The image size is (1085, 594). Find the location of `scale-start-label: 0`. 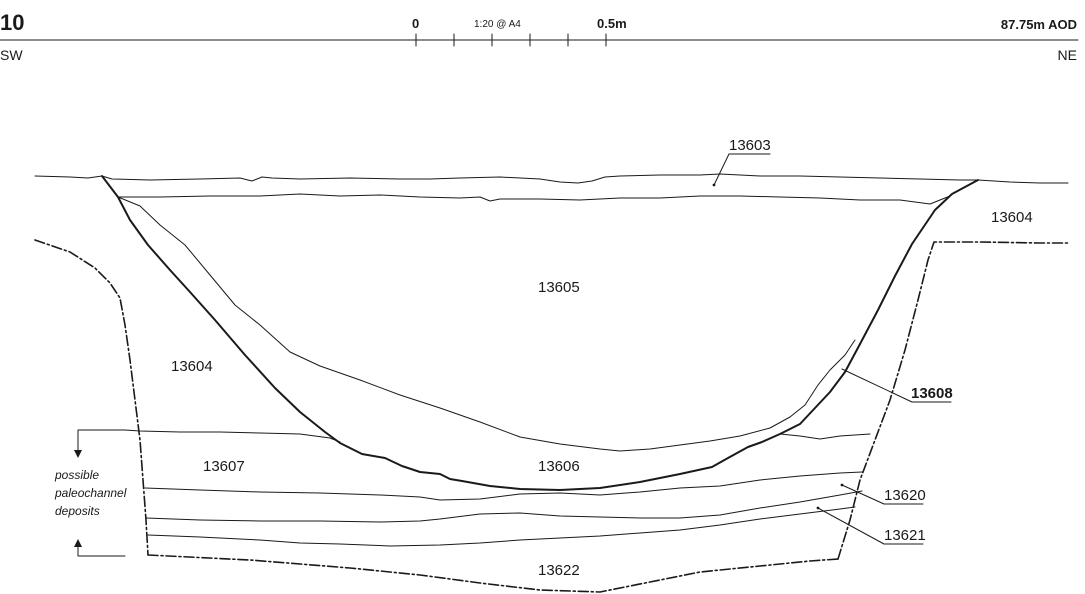

scale-start-label: 0 is located at coordinates (415, 23).